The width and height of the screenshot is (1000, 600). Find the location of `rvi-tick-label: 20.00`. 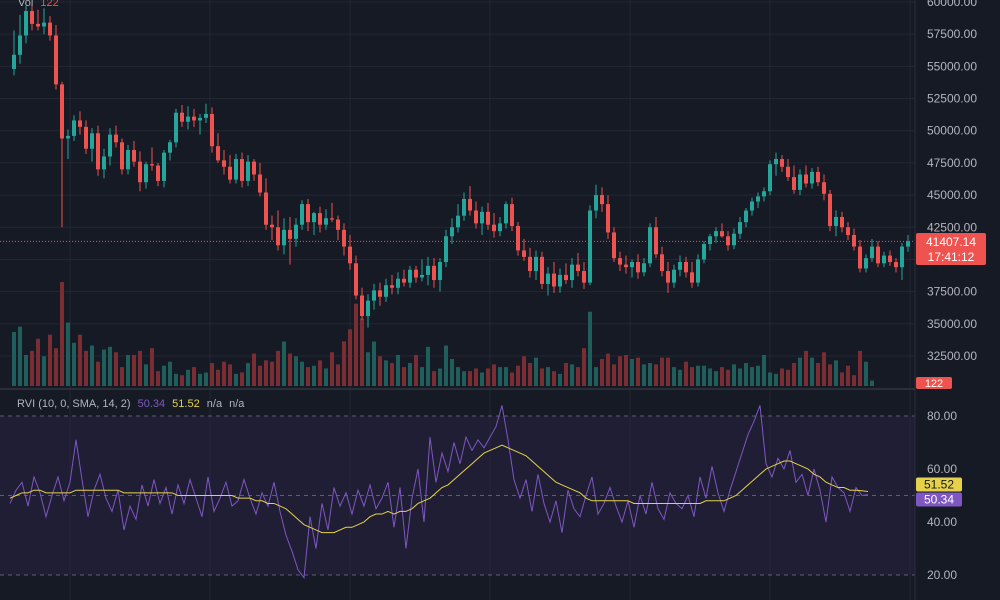

rvi-tick-label: 20.00 is located at coordinates (942, 575).